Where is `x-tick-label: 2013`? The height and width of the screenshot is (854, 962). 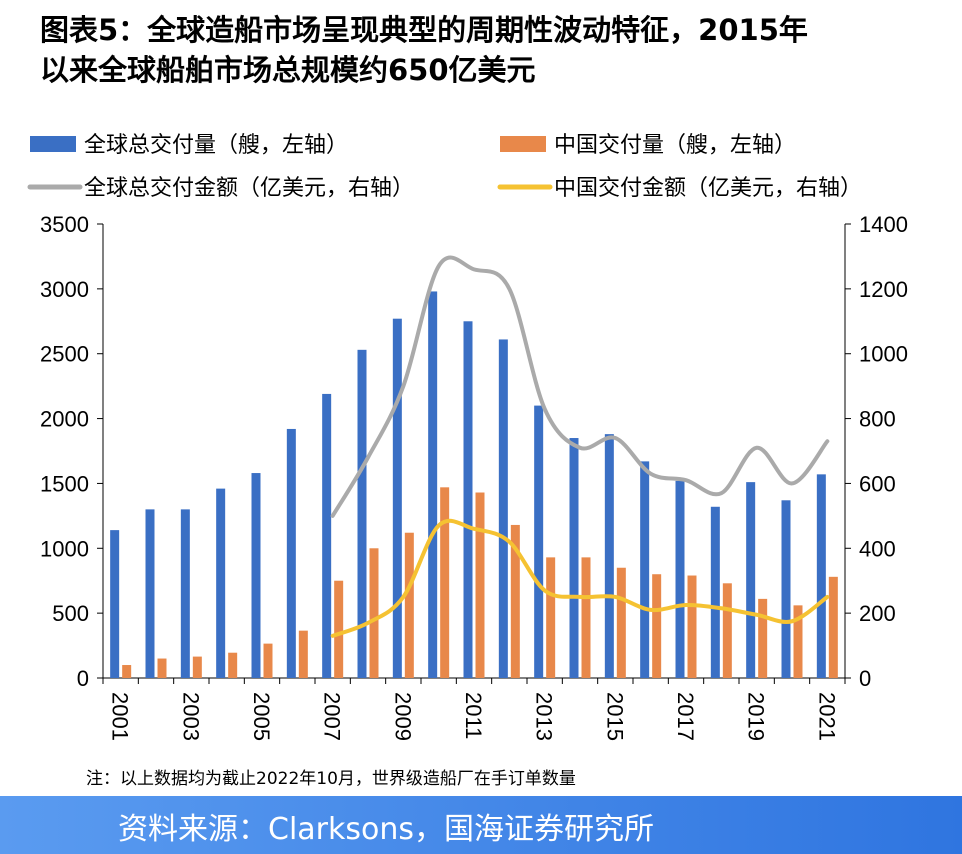 x-tick-label: 2013 is located at coordinates (544, 716).